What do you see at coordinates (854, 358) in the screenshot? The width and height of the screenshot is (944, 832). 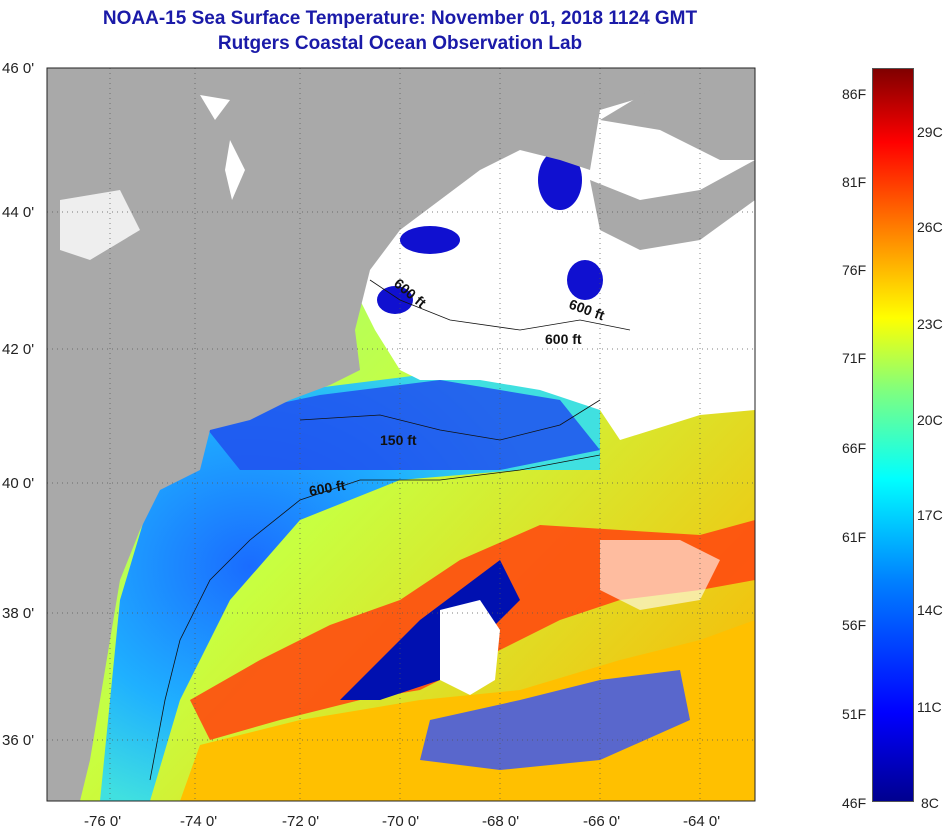 I see `colorbar-f-label: 71F` at bounding box center [854, 358].